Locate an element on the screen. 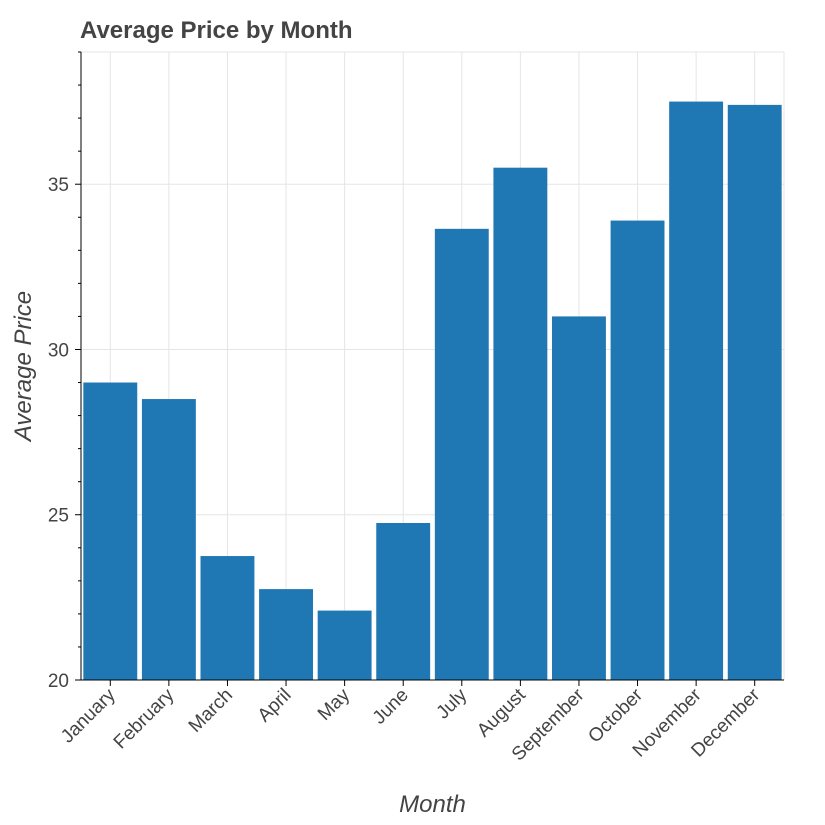  x-tick-label: May is located at coordinates (334, 704).